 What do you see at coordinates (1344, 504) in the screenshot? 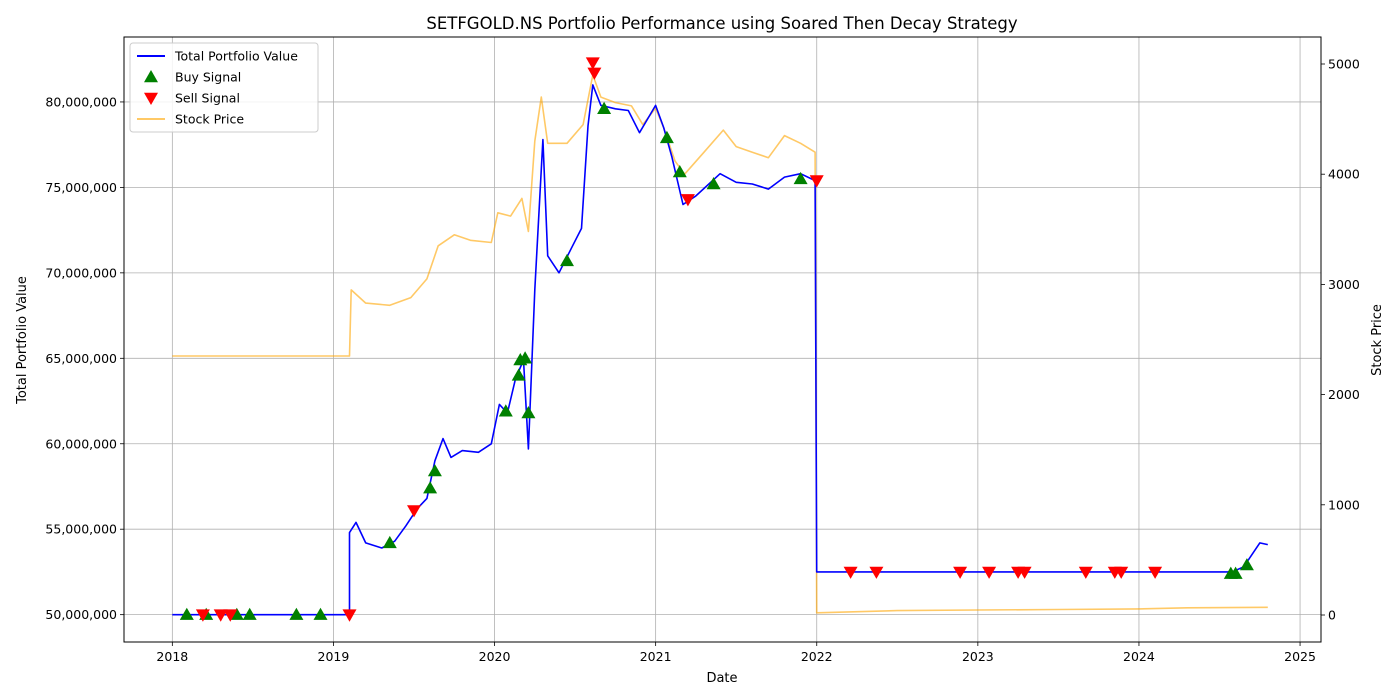
I see `right-y-tick-label: 1000` at bounding box center [1344, 504].